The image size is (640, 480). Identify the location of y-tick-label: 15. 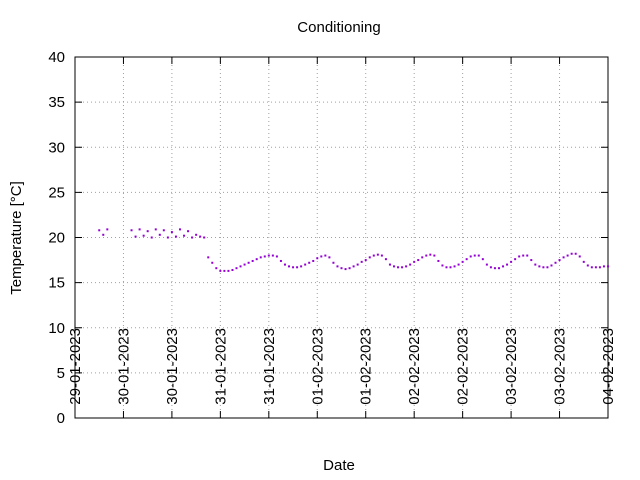
(56, 283).